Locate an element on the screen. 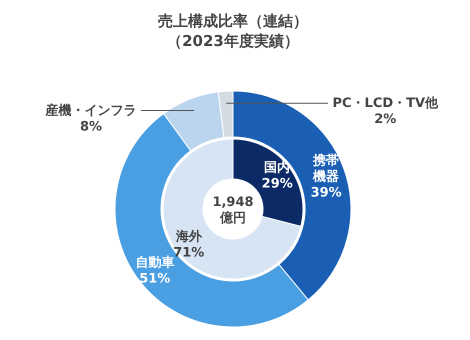  data-label: 71% is located at coordinates (188, 252).